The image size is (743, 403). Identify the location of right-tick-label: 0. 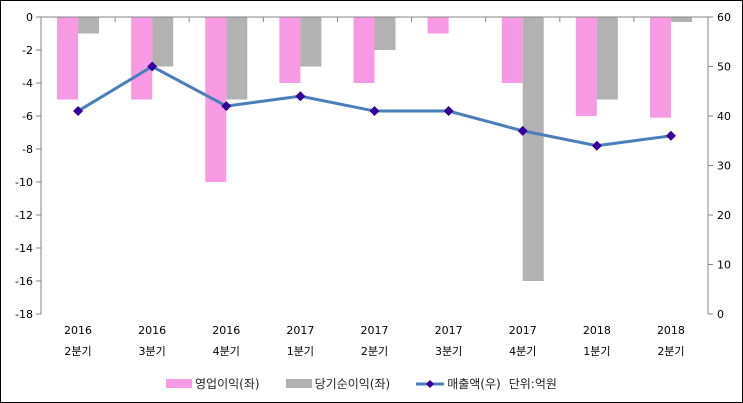
(720, 314).